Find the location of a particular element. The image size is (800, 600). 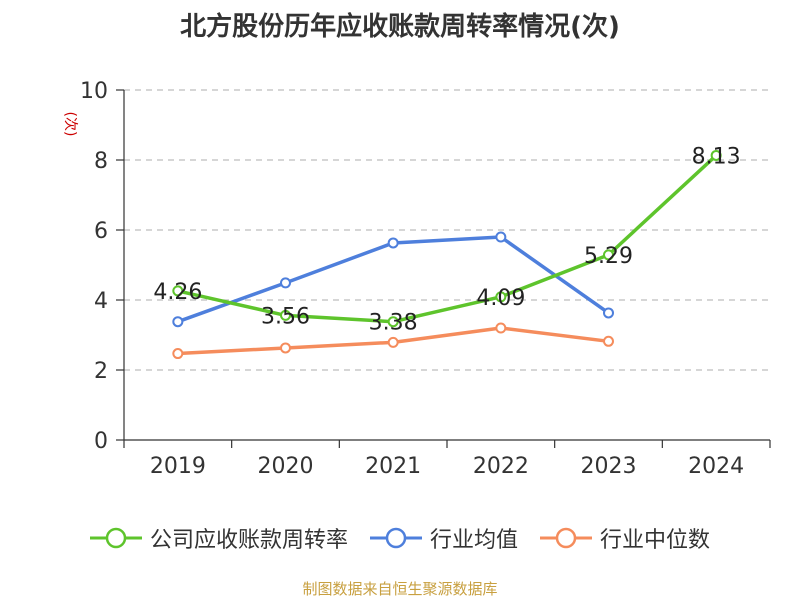

x-tick-label: 2024 is located at coordinates (716, 466).